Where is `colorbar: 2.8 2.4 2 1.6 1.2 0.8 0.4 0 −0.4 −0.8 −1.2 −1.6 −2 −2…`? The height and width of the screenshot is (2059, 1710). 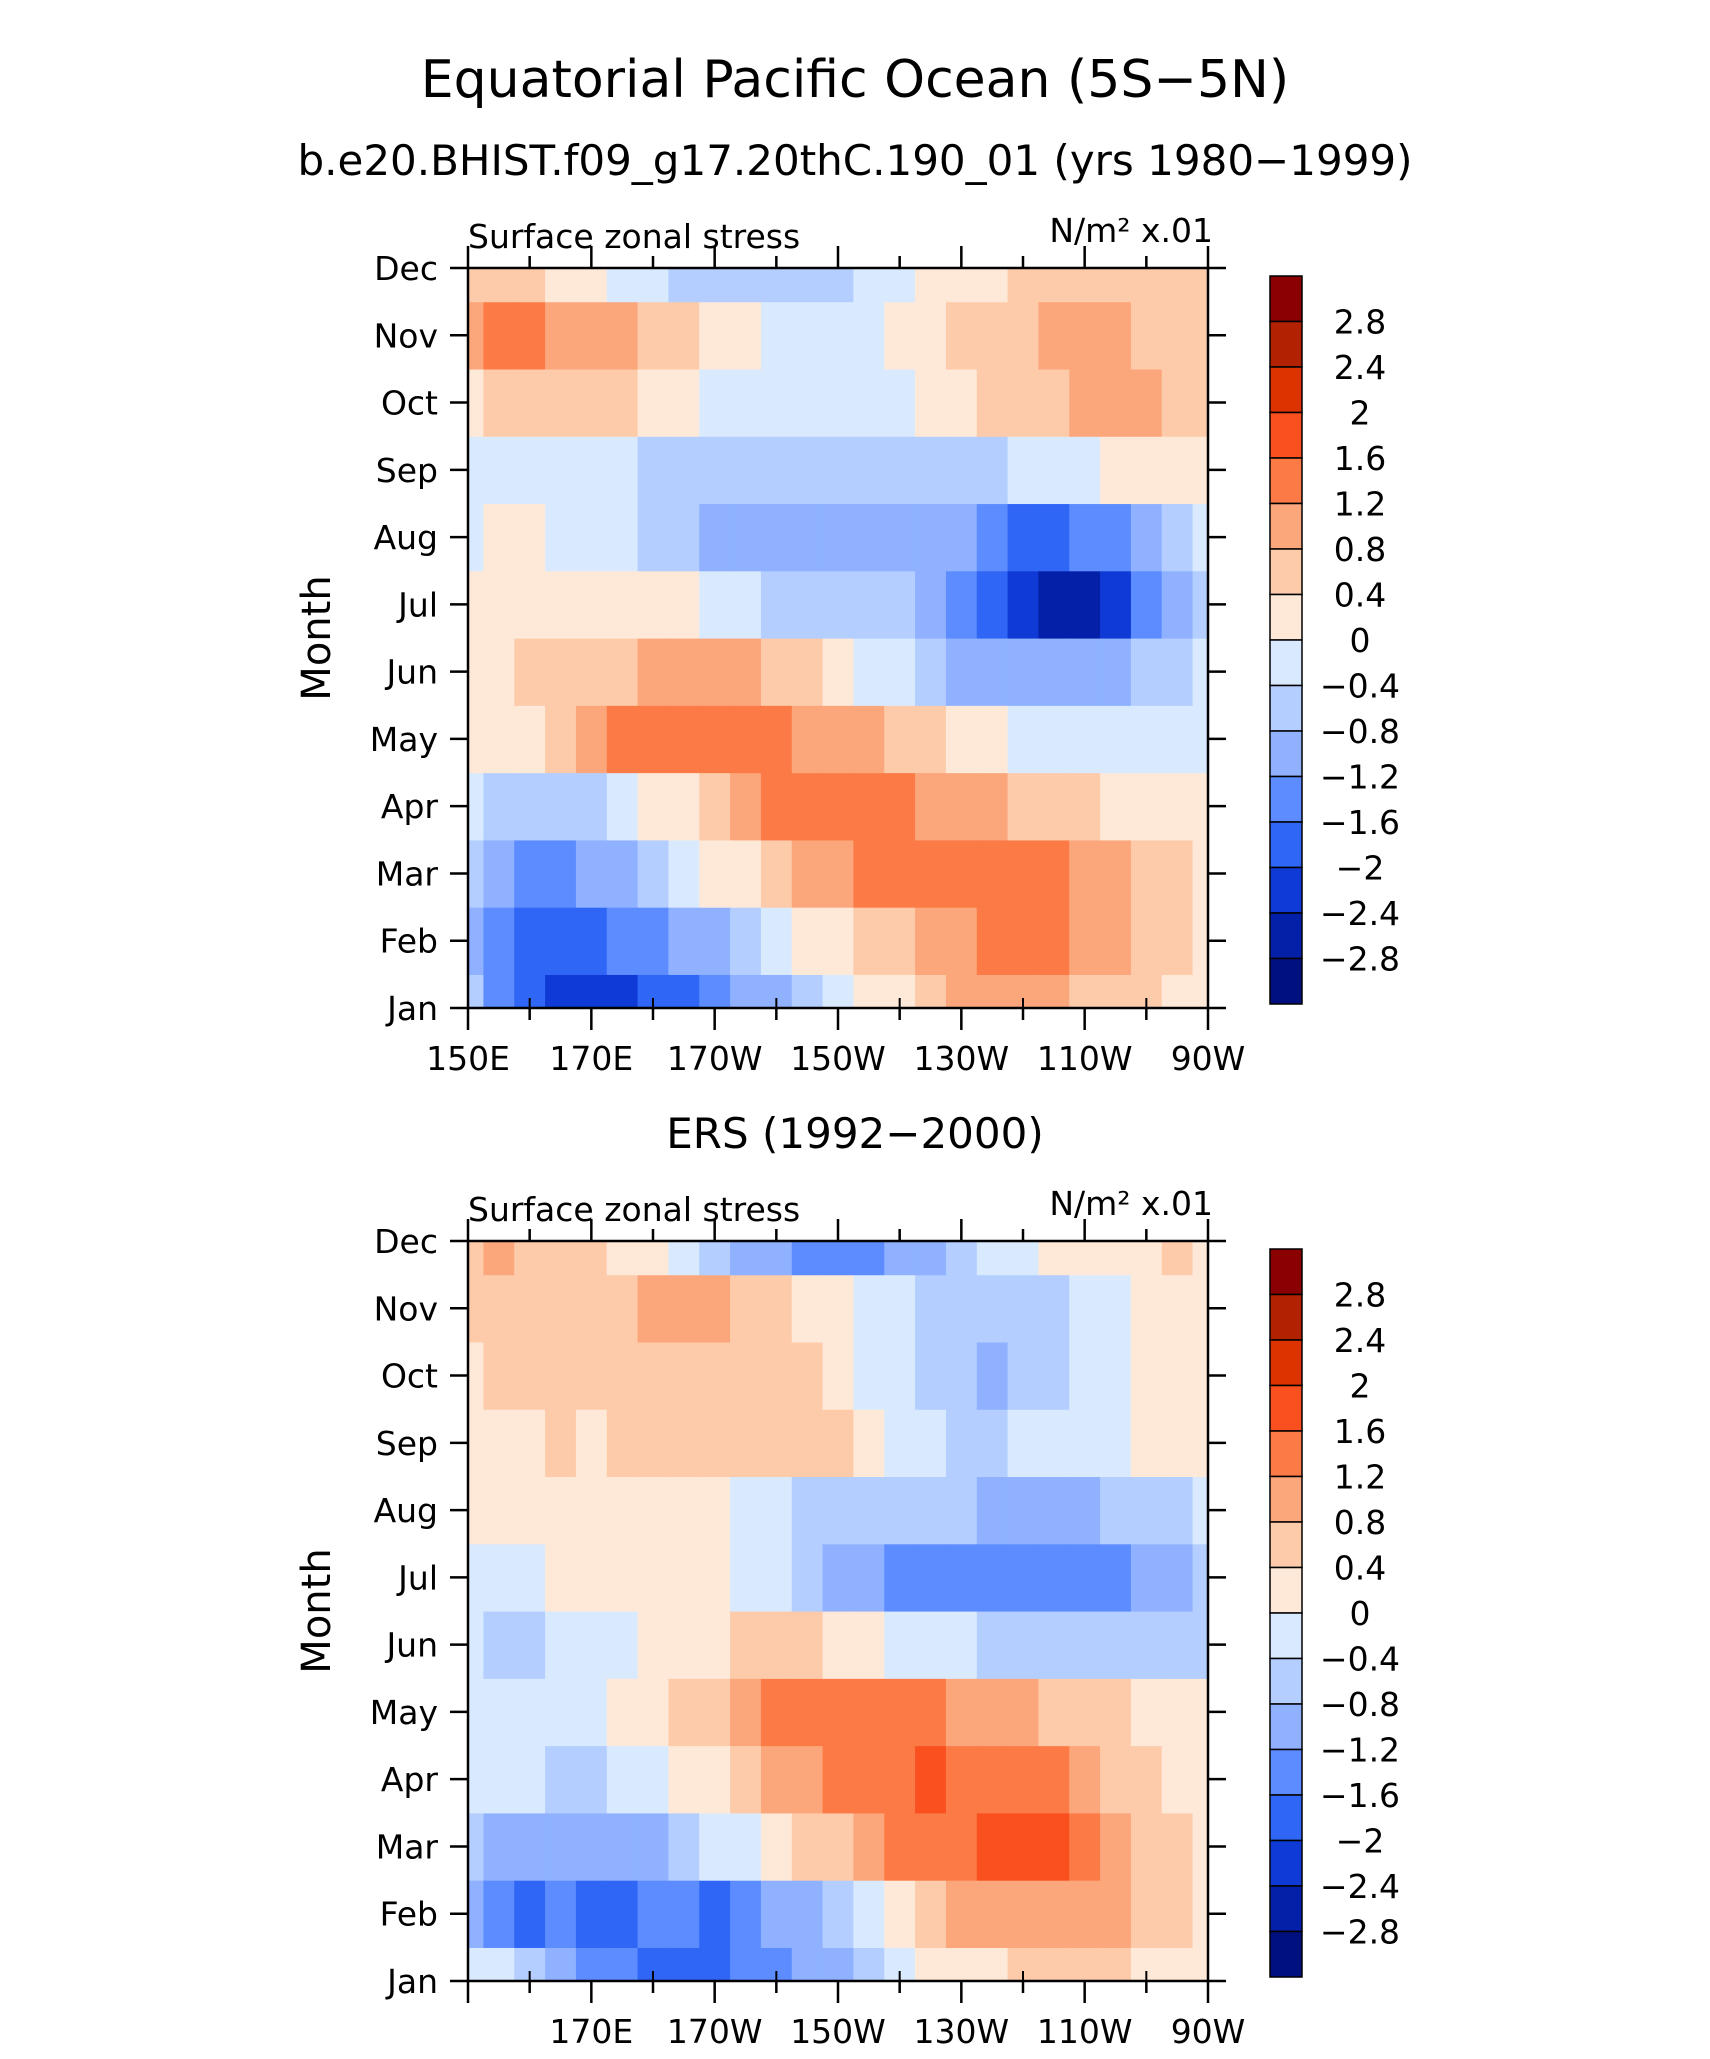
colorbar: 2.8 2.4 2 1.6 1.2 0.8 0.4 0 −0.4 −0.8 −1.2 −1.6 −2 −2… is located at coordinates (1334, 1613).